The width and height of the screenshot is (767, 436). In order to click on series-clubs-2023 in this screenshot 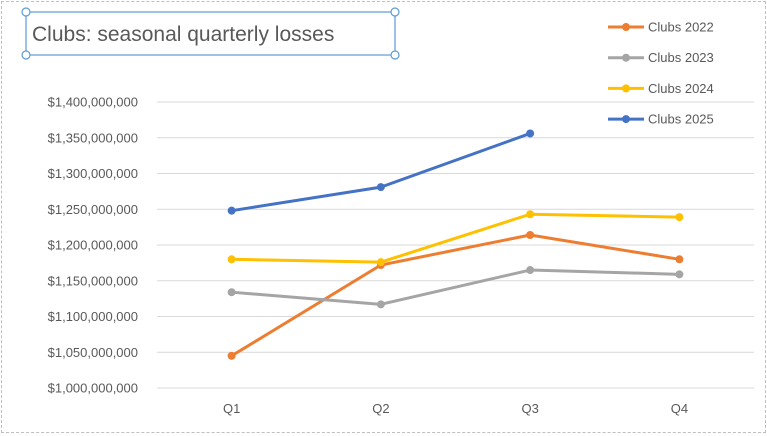, I will do `click(455, 287)`.